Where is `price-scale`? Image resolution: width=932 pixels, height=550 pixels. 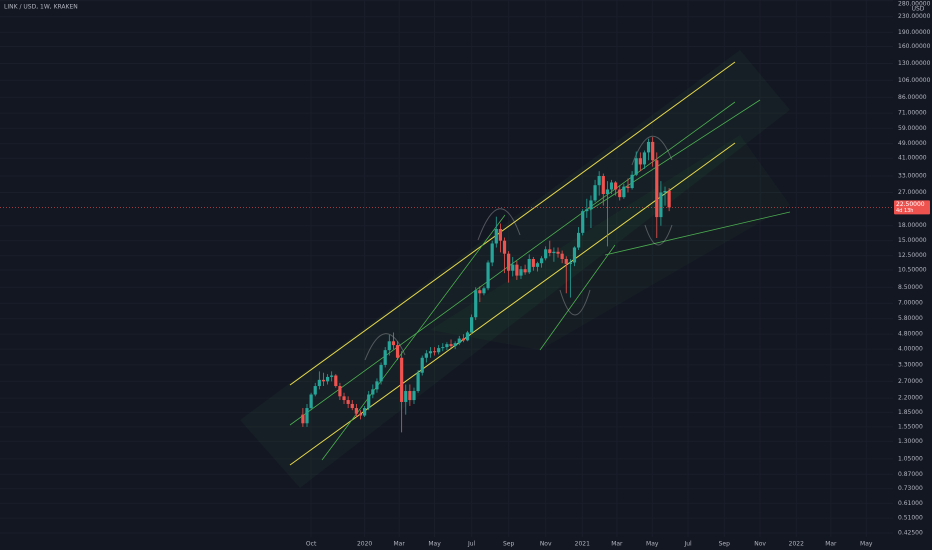
price-scale is located at coordinates (912, 275).